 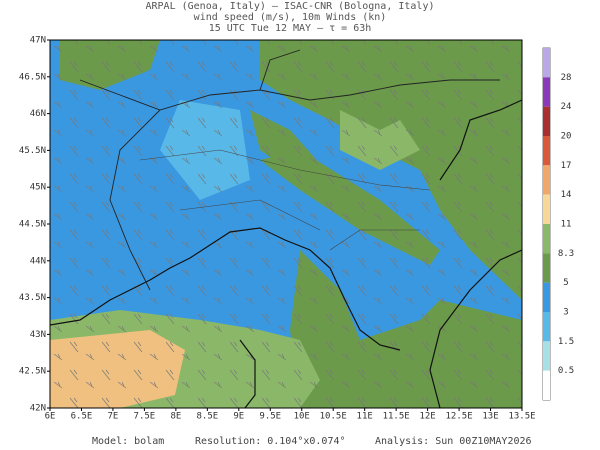 I want to click on lon-label: 9E, so click(x=238, y=417).